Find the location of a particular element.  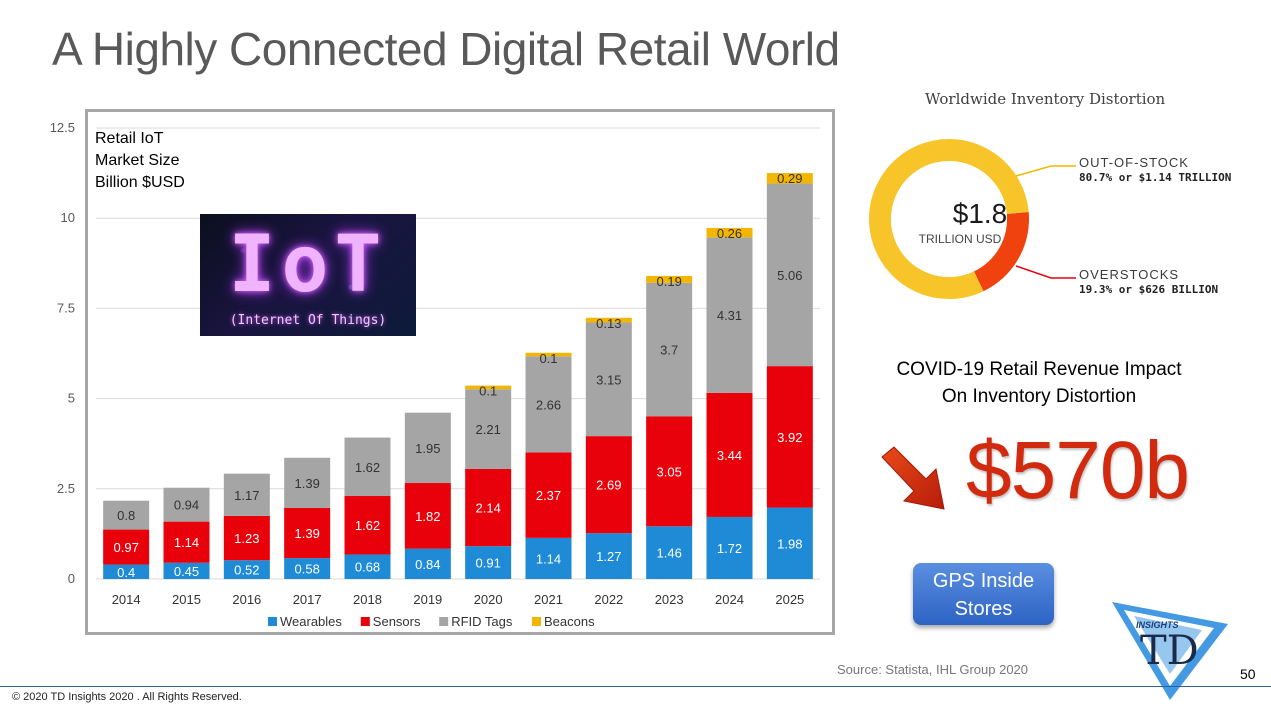

x-tick-label: 2018 is located at coordinates (367, 599).